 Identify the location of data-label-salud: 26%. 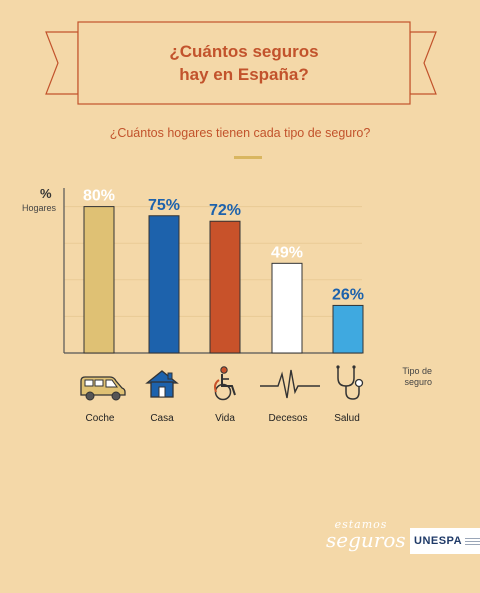
(348, 294).